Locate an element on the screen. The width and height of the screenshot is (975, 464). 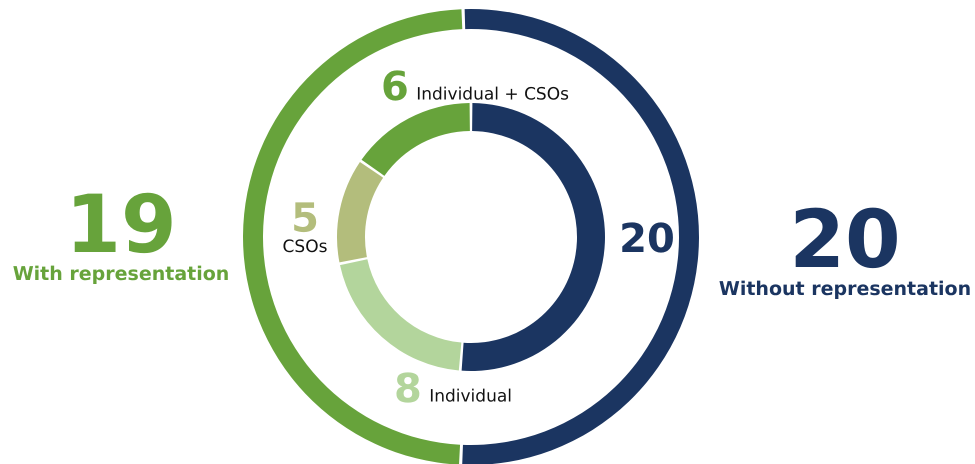
data-label: 20 is located at coordinates (647, 239).